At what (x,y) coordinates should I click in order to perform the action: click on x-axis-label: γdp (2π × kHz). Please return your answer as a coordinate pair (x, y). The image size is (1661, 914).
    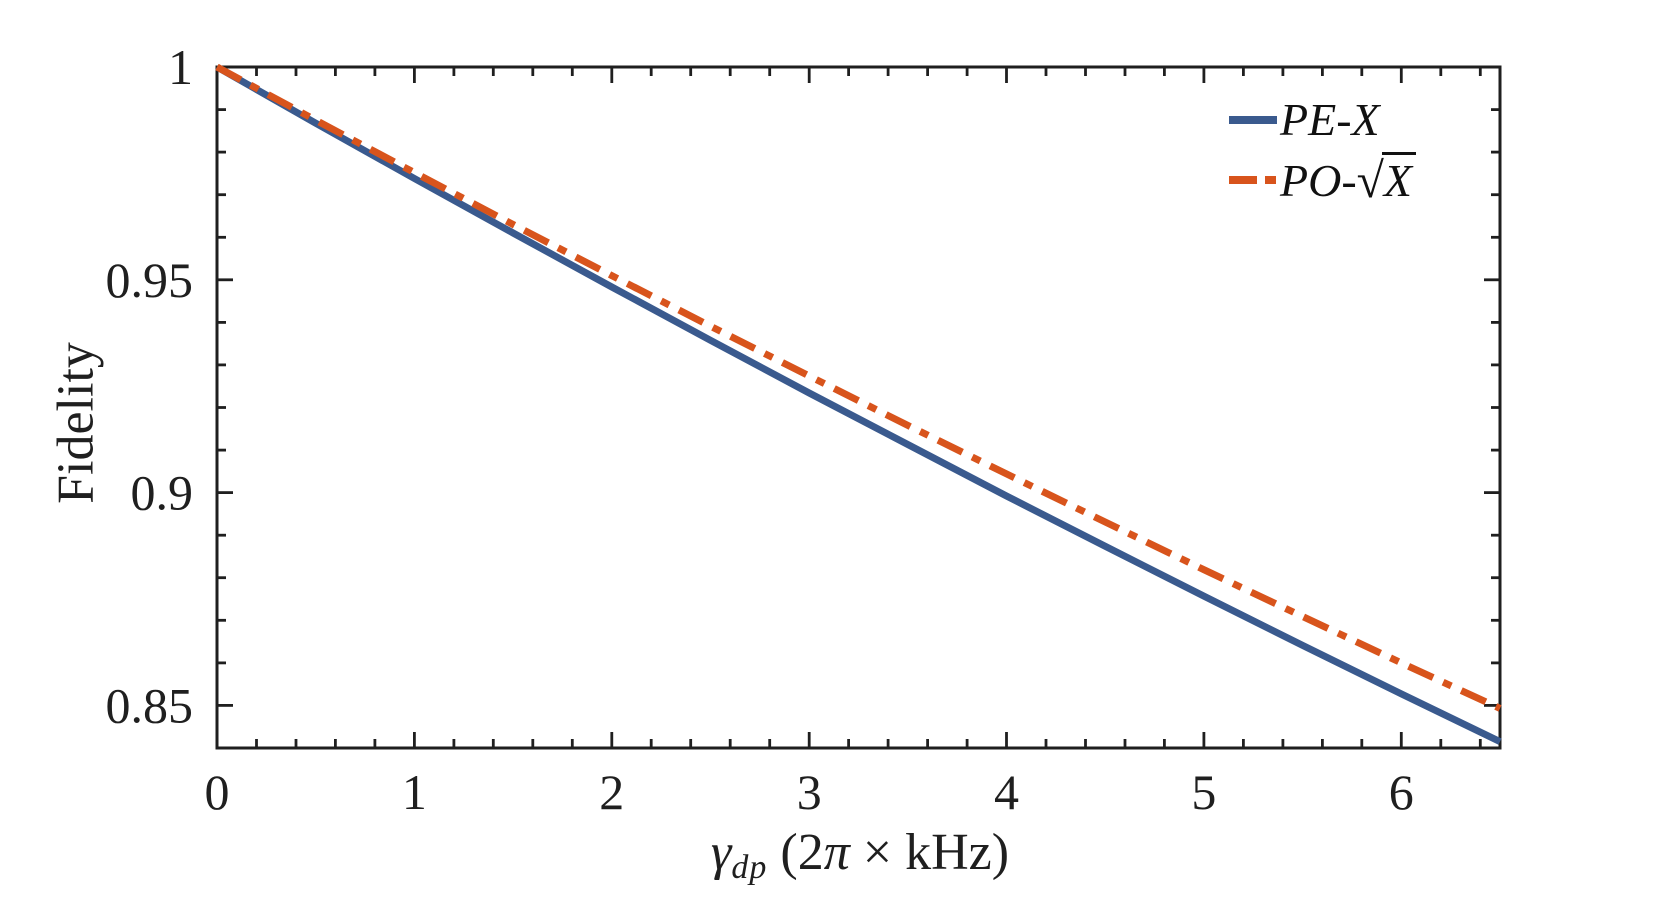
    Looking at the image, I should click on (860, 855).